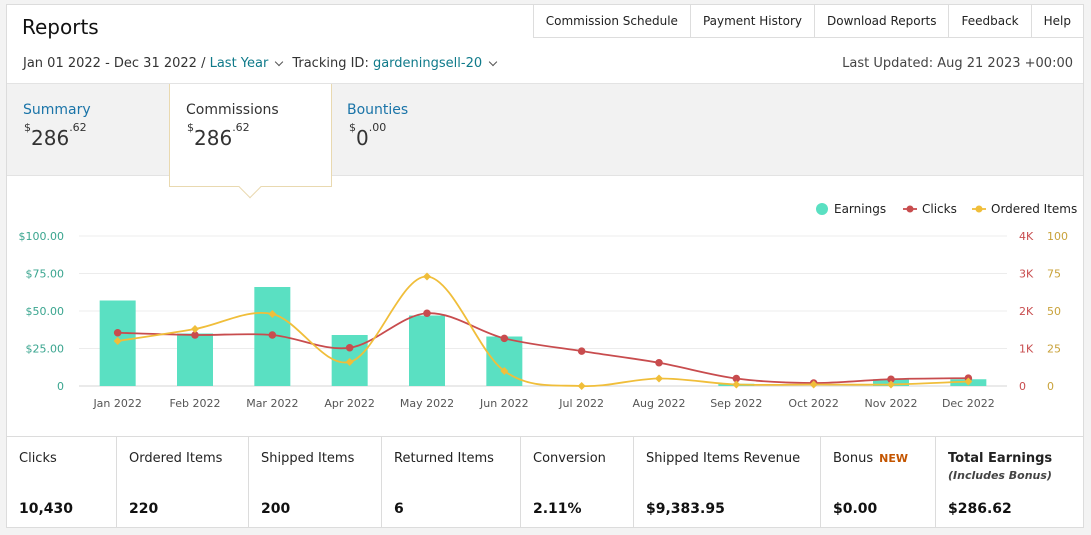 Image resolution: width=1091 pixels, height=535 pixels. I want to click on x-tick-label: Nov 2022, so click(891, 403).